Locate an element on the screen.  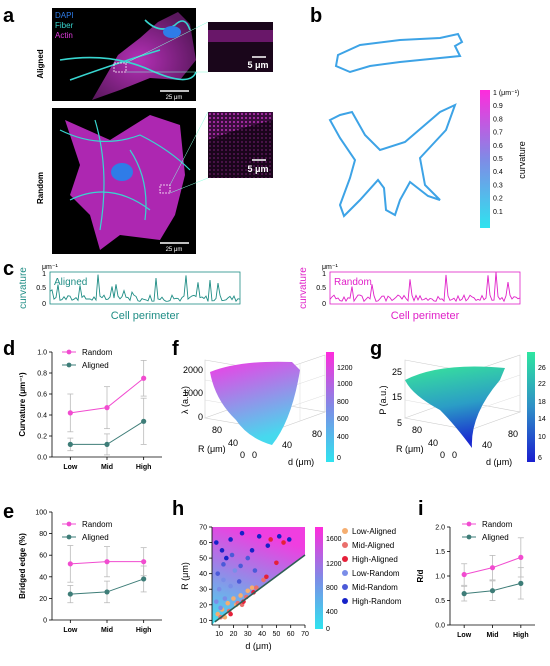
x-tick-label: 30 is located at coordinates (248, 634).